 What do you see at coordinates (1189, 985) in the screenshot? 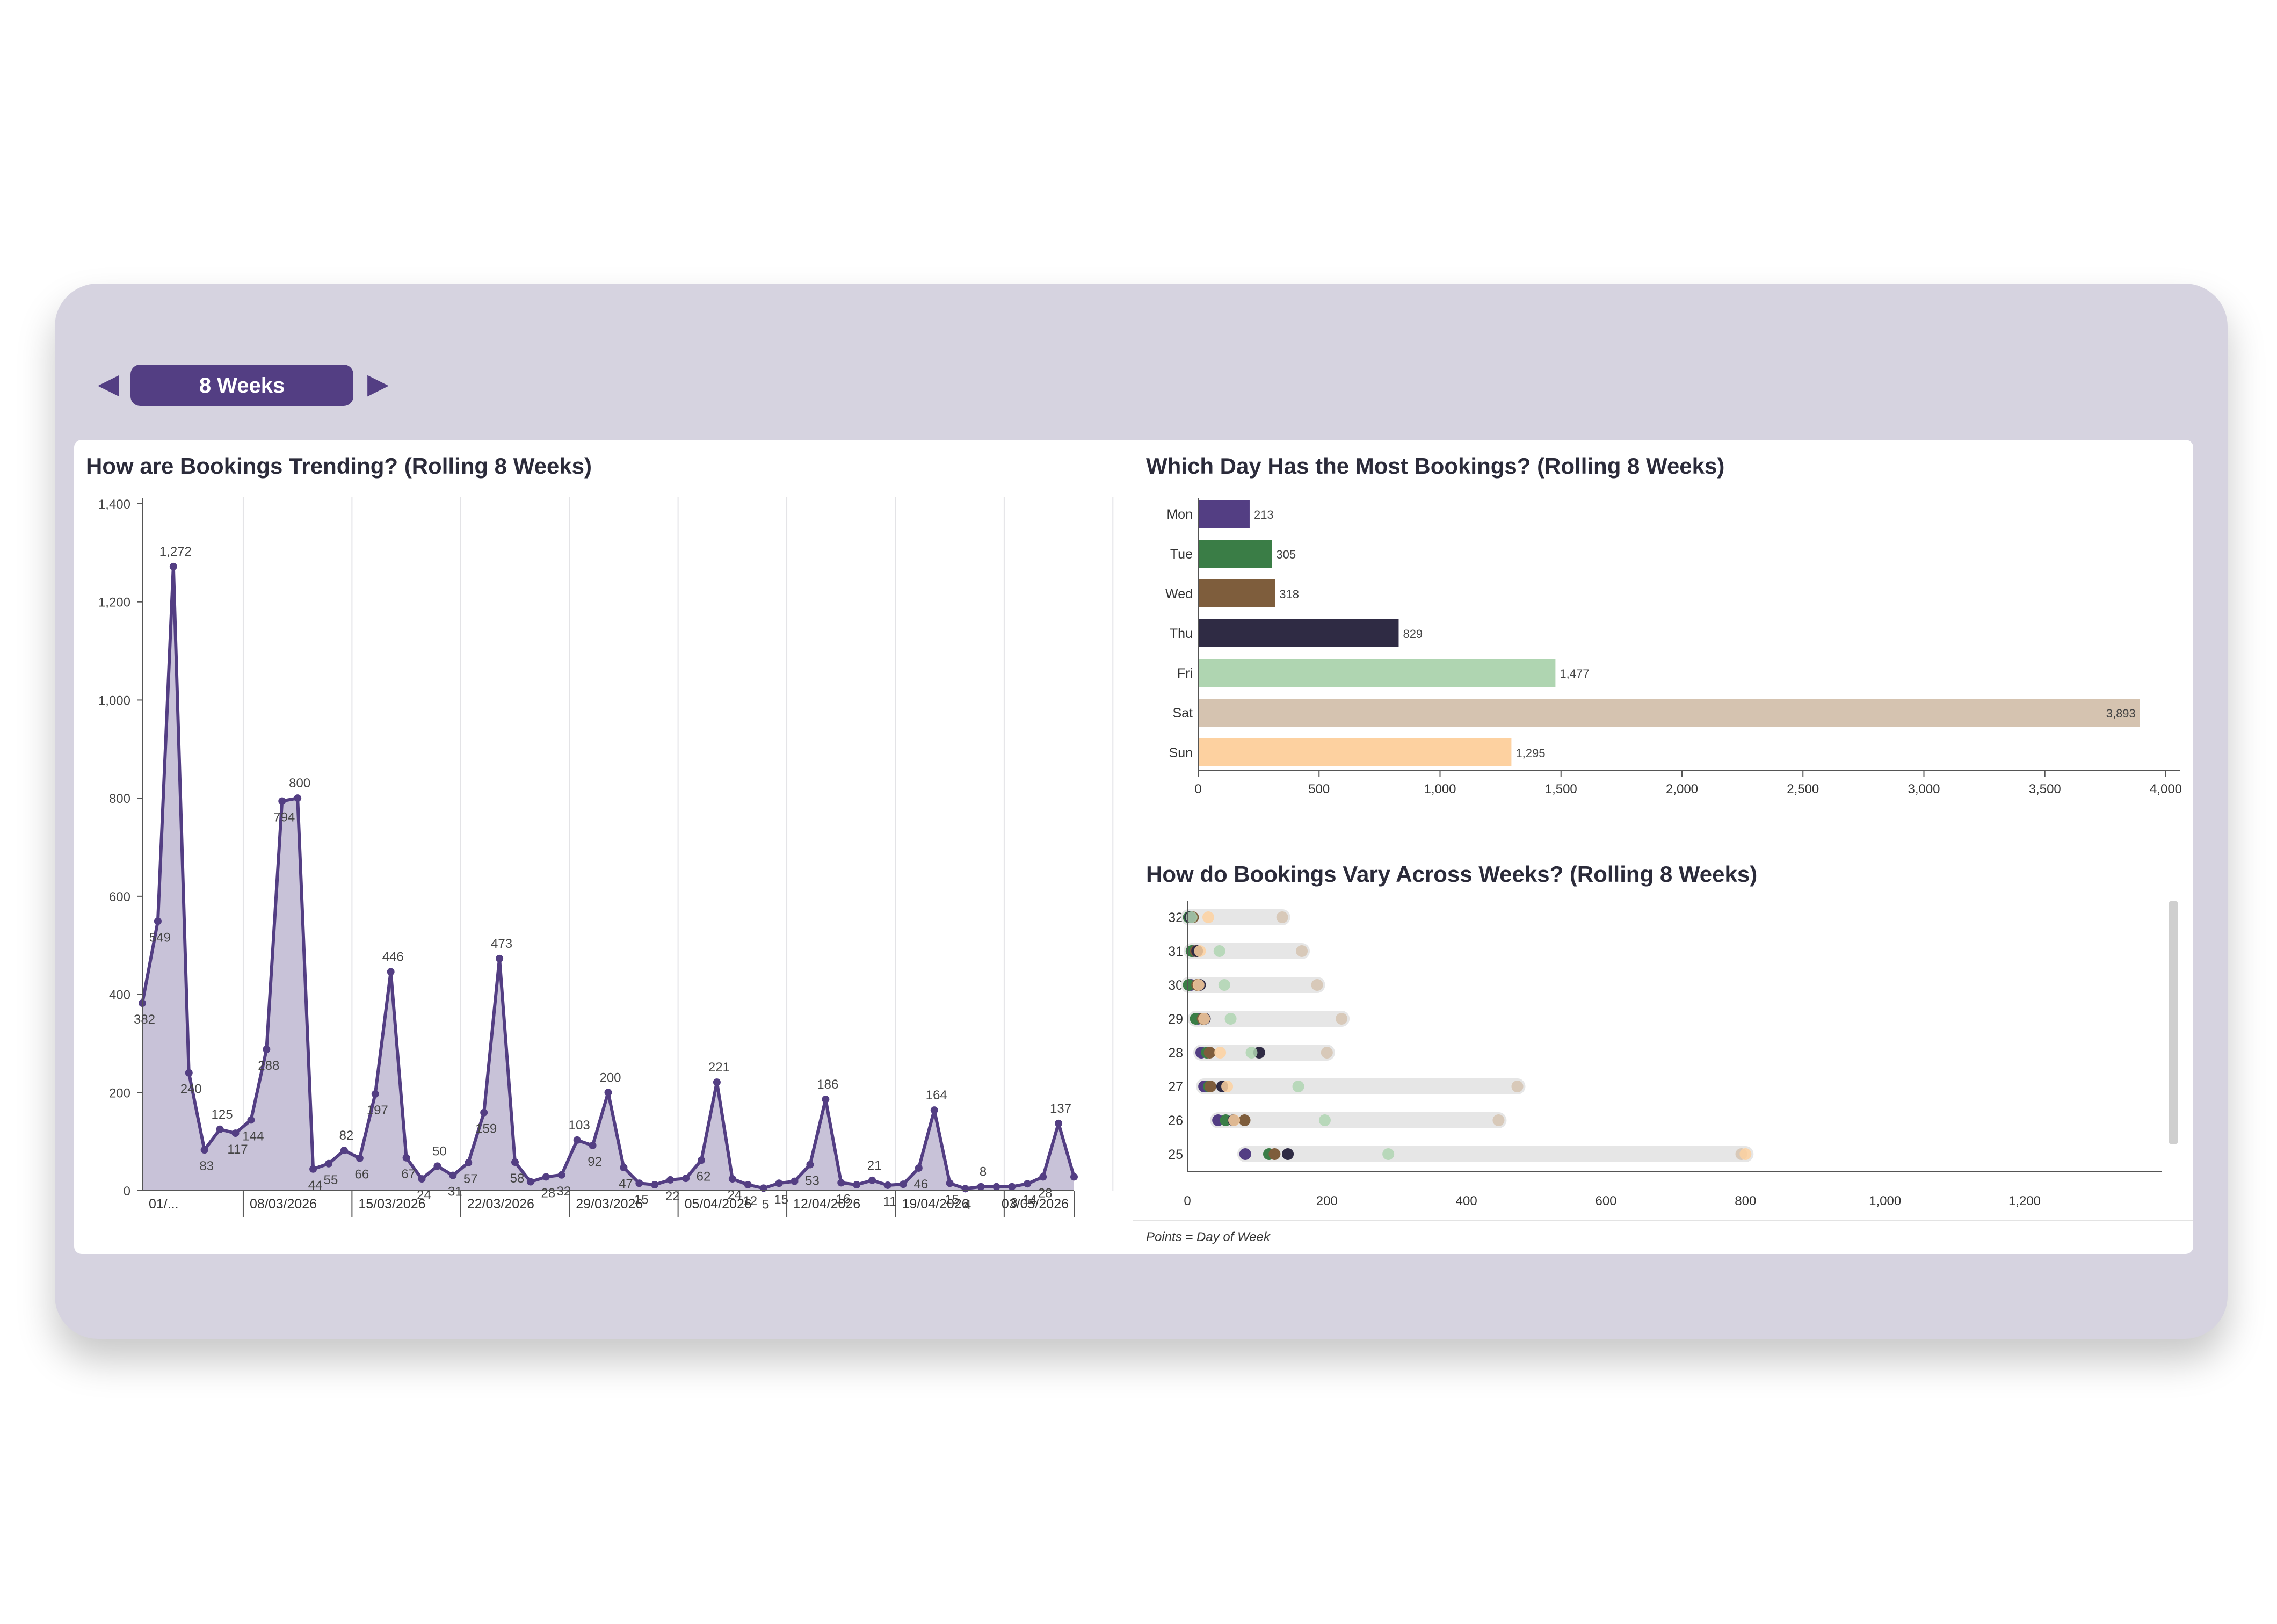
I see `week-point-tue` at bounding box center [1189, 985].